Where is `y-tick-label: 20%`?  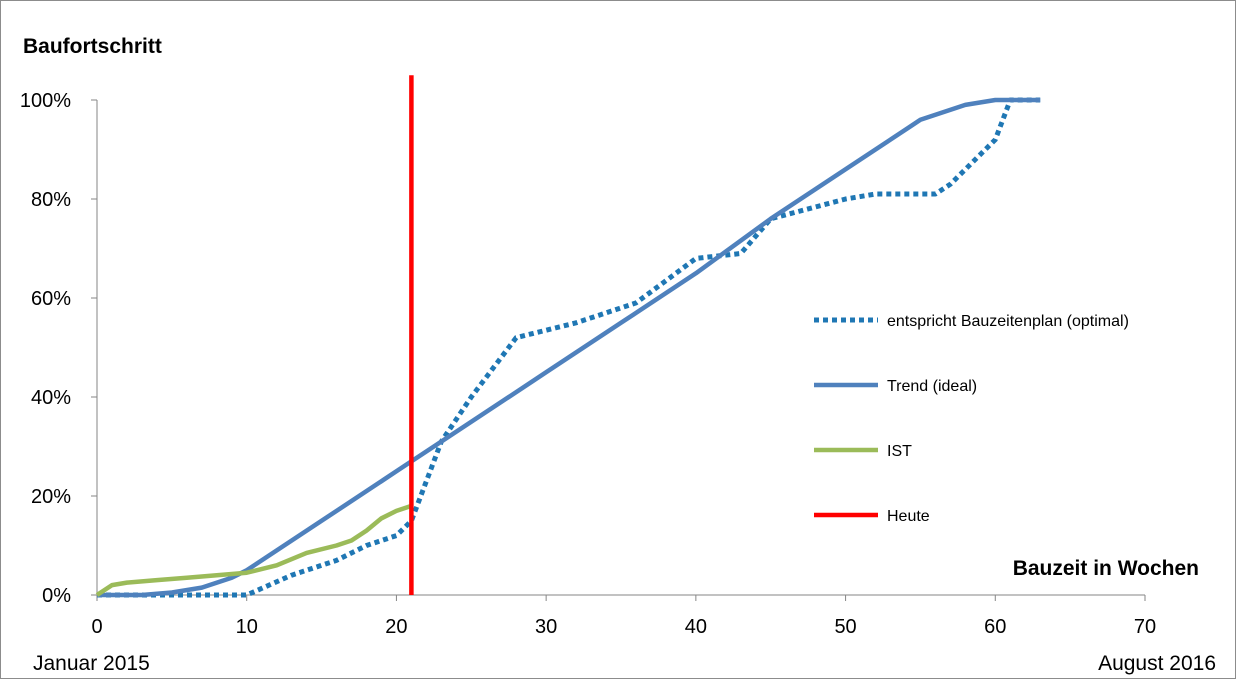 y-tick-label: 20% is located at coordinates (51, 497).